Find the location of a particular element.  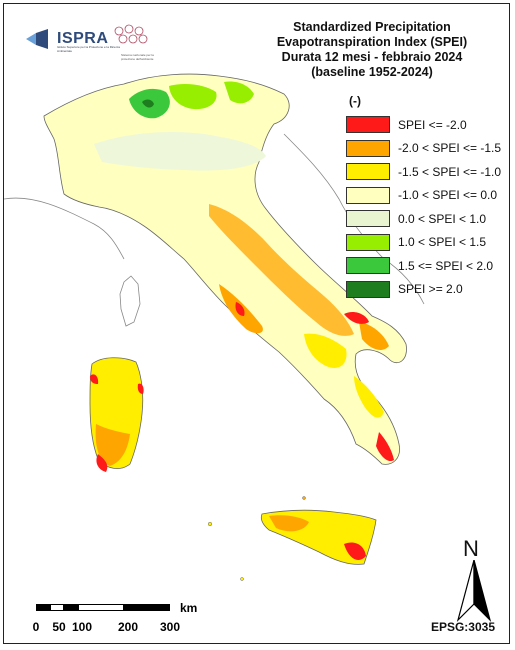

legend-label: SPEI <= -2.0 is located at coordinates (432, 124).